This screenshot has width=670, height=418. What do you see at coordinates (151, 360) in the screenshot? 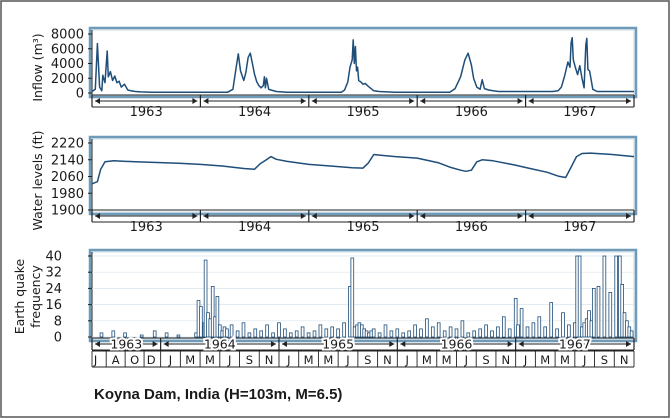
I see `month-label: D` at bounding box center [151, 360].